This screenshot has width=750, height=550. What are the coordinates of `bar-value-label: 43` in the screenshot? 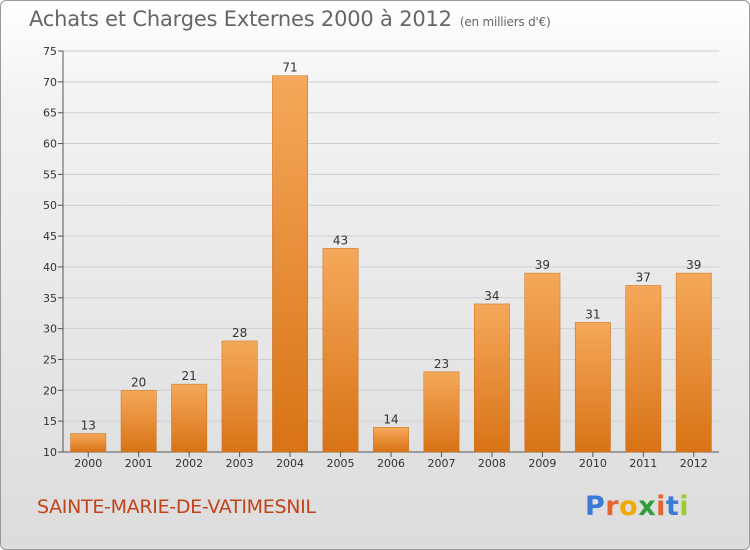 It's located at (340, 240).